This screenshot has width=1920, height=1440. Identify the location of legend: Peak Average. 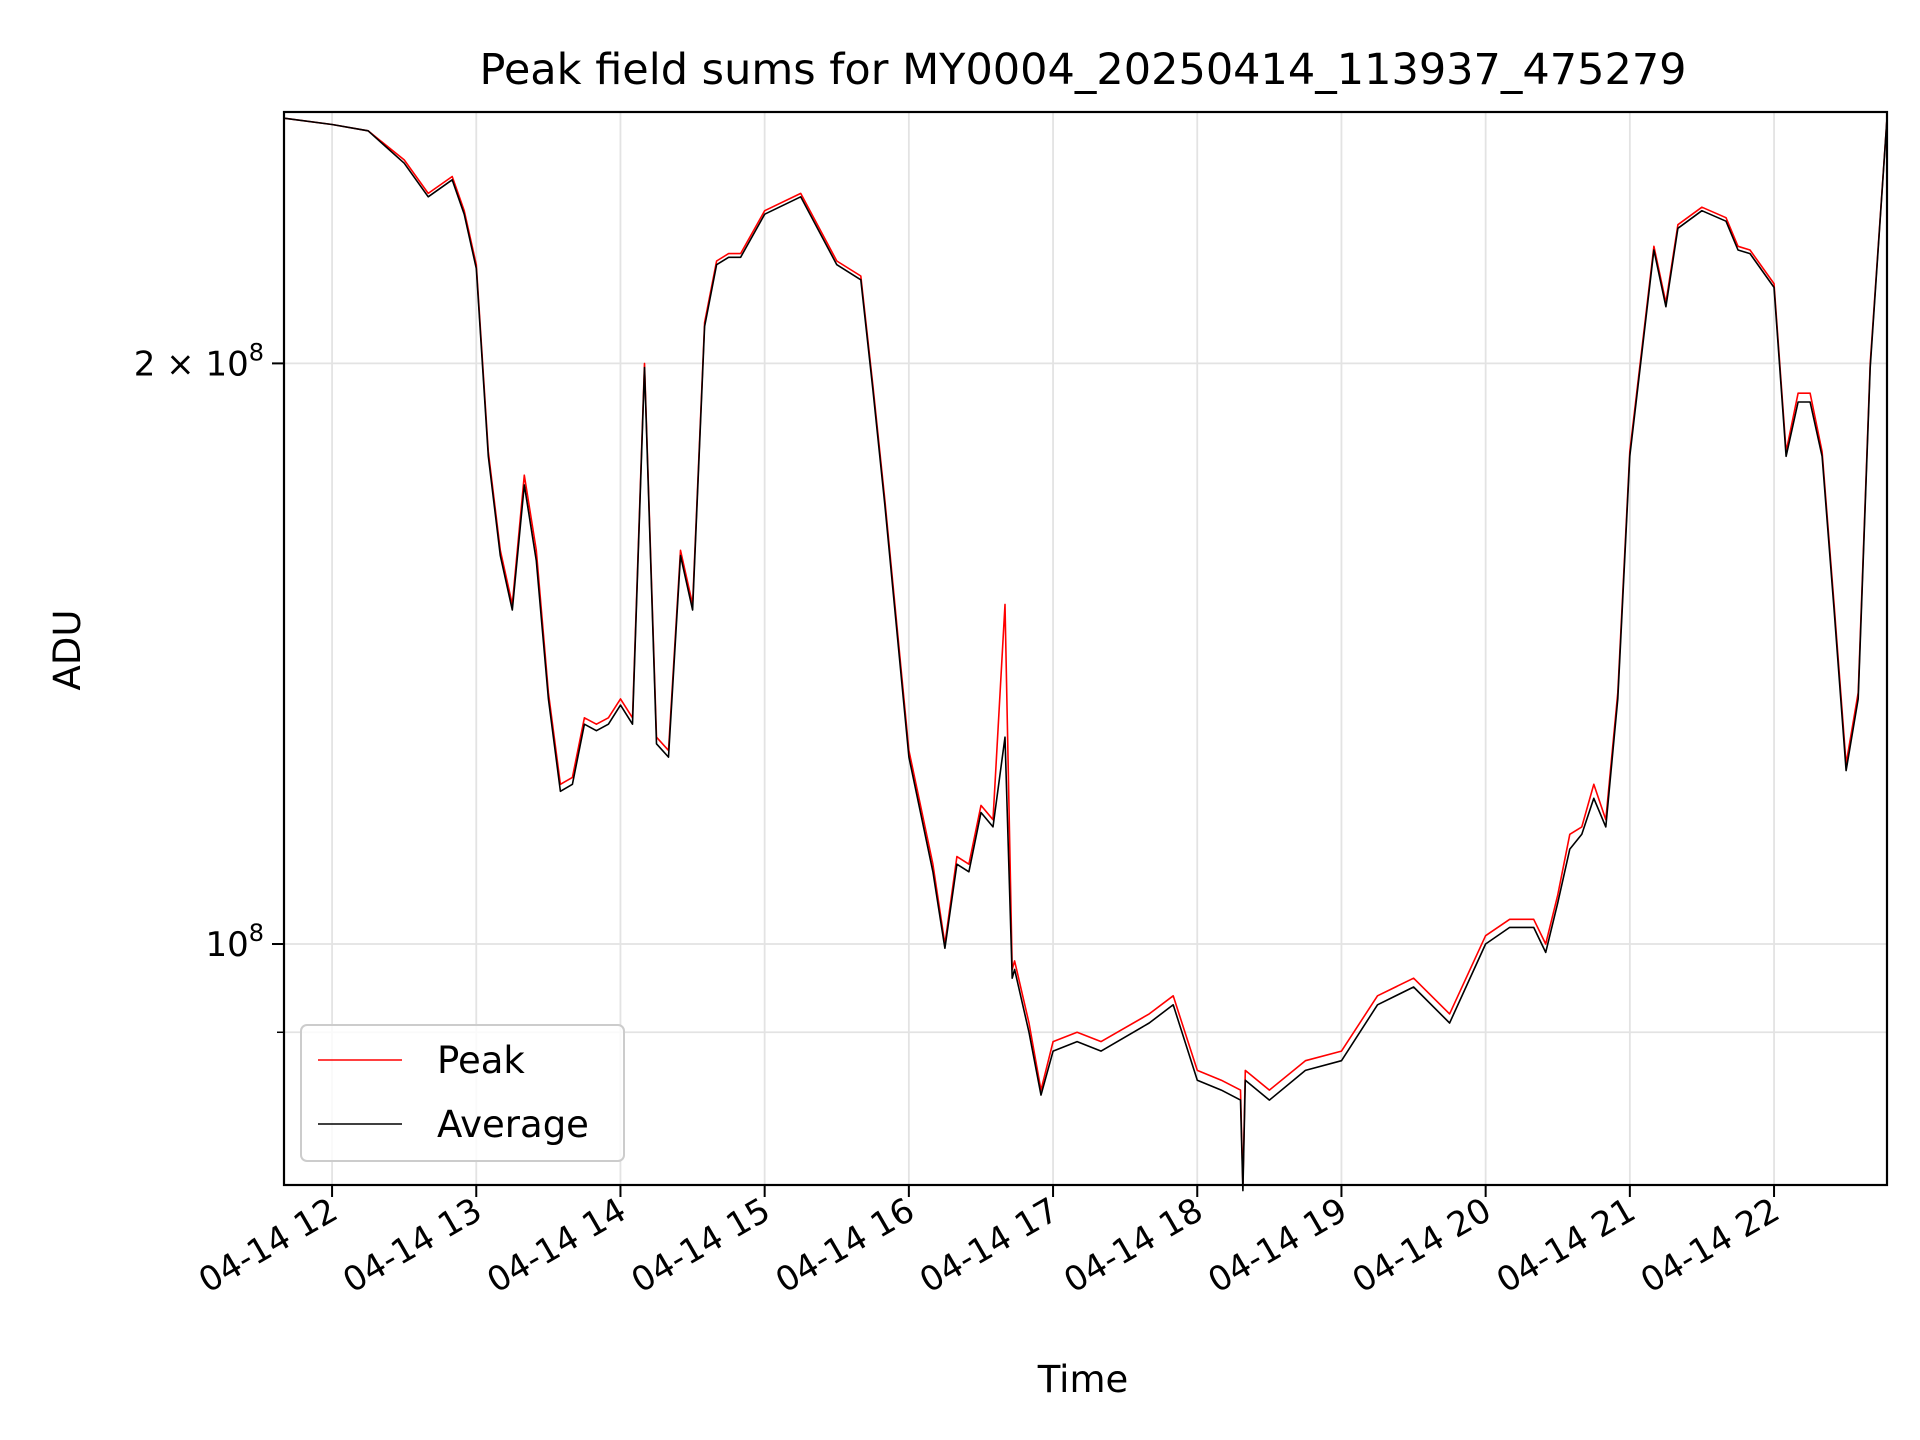
(462, 1093).